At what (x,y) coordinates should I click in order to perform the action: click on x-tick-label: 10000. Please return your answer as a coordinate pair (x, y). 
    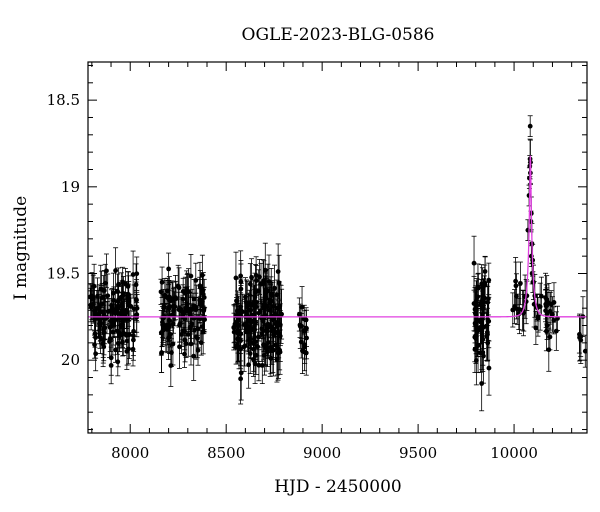
    Looking at the image, I should click on (514, 453).